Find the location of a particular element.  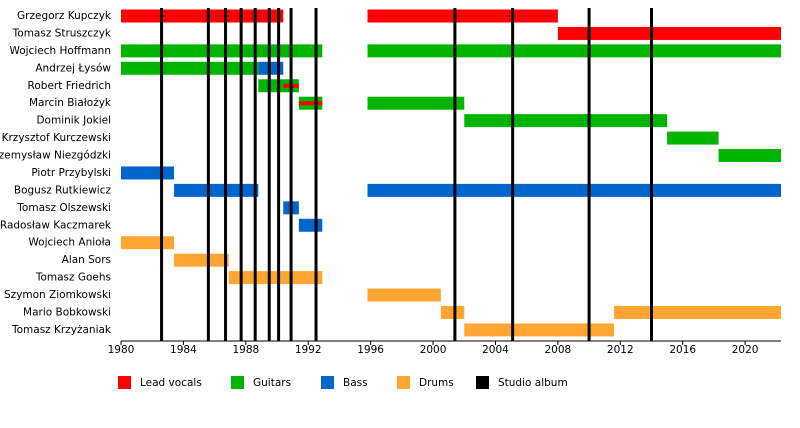

member-label: Przemysław Niezgódzki is located at coordinates (55, 156).